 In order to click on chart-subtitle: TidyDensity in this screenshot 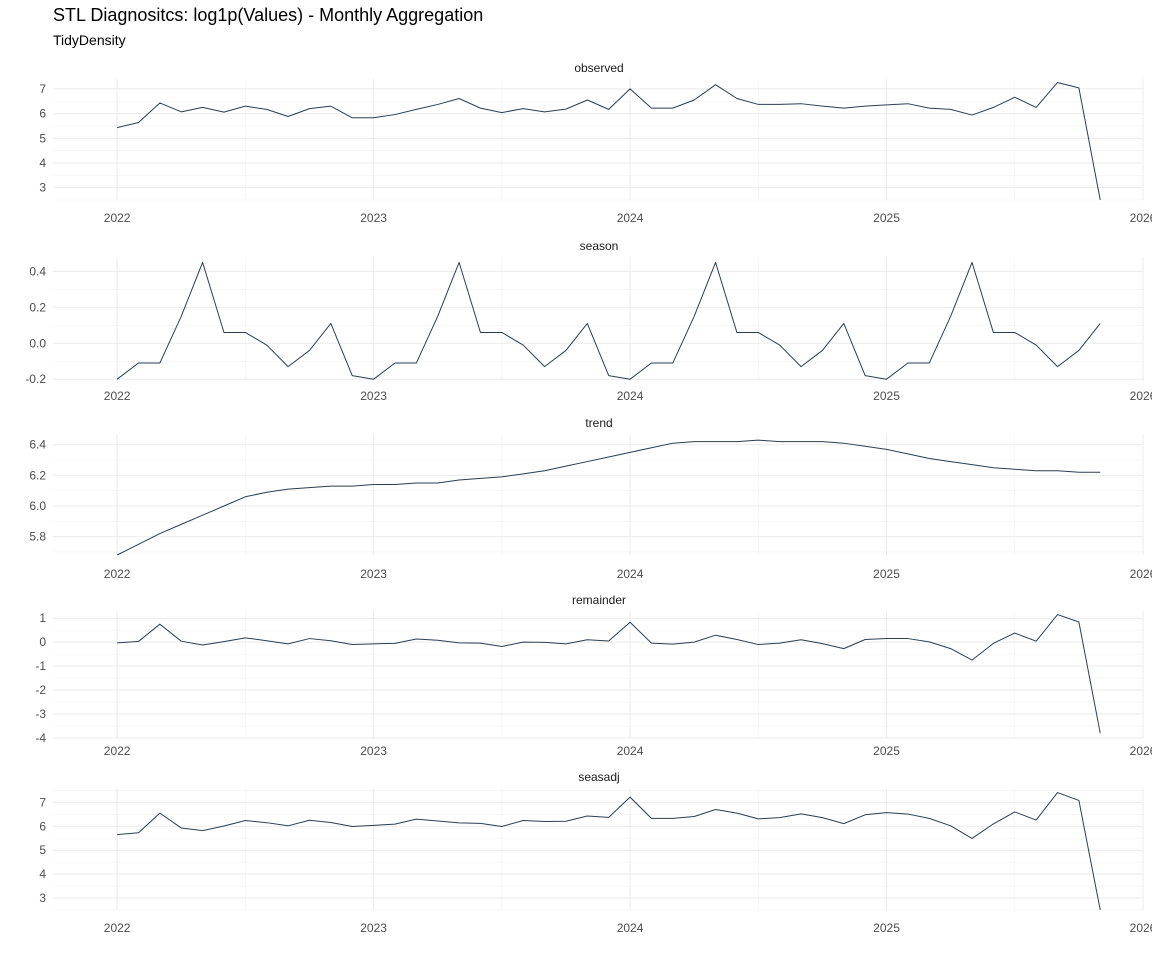, I will do `click(89, 40)`.